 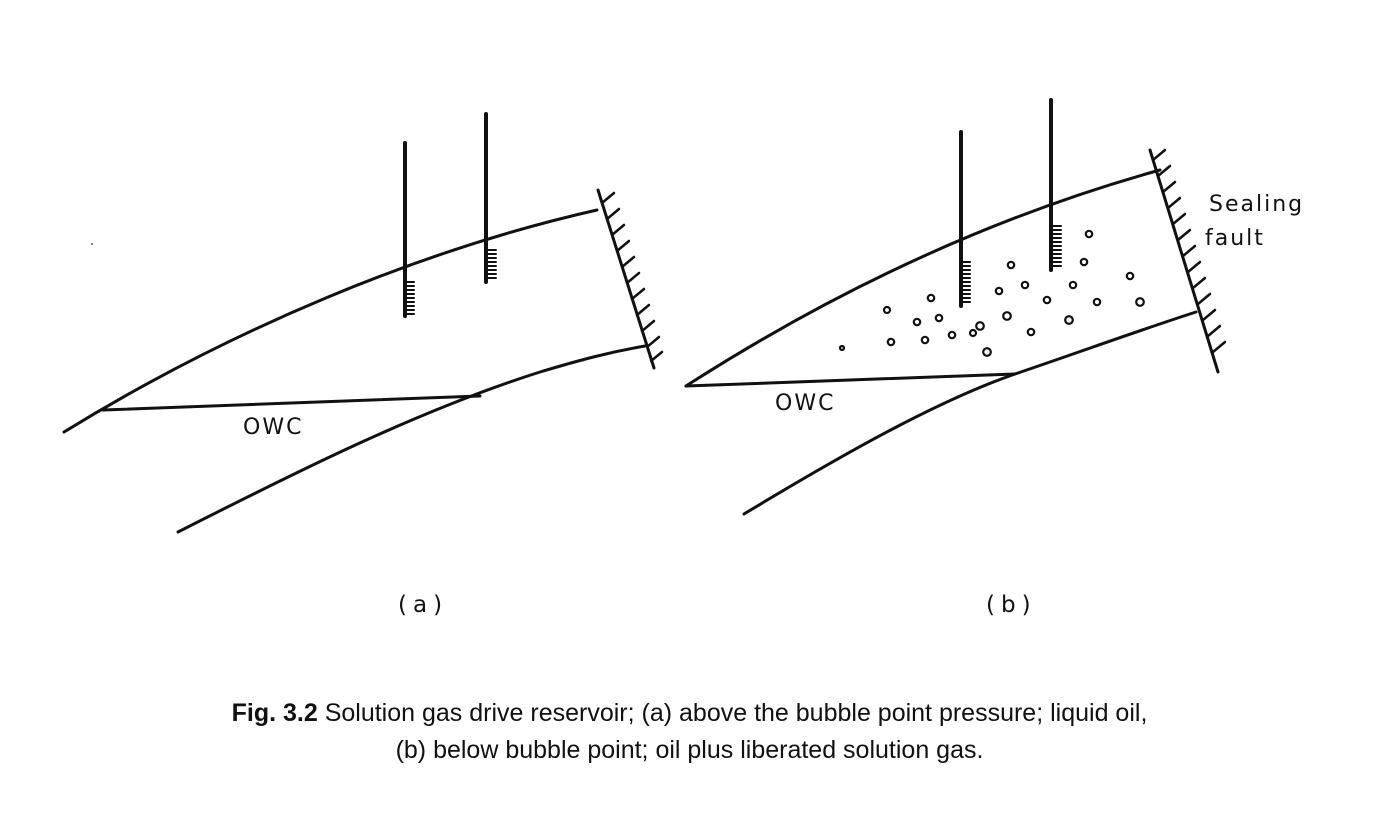 What do you see at coordinates (274, 713) in the screenshot?
I see `figure-number: Fig. 3.2` at bounding box center [274, 713].